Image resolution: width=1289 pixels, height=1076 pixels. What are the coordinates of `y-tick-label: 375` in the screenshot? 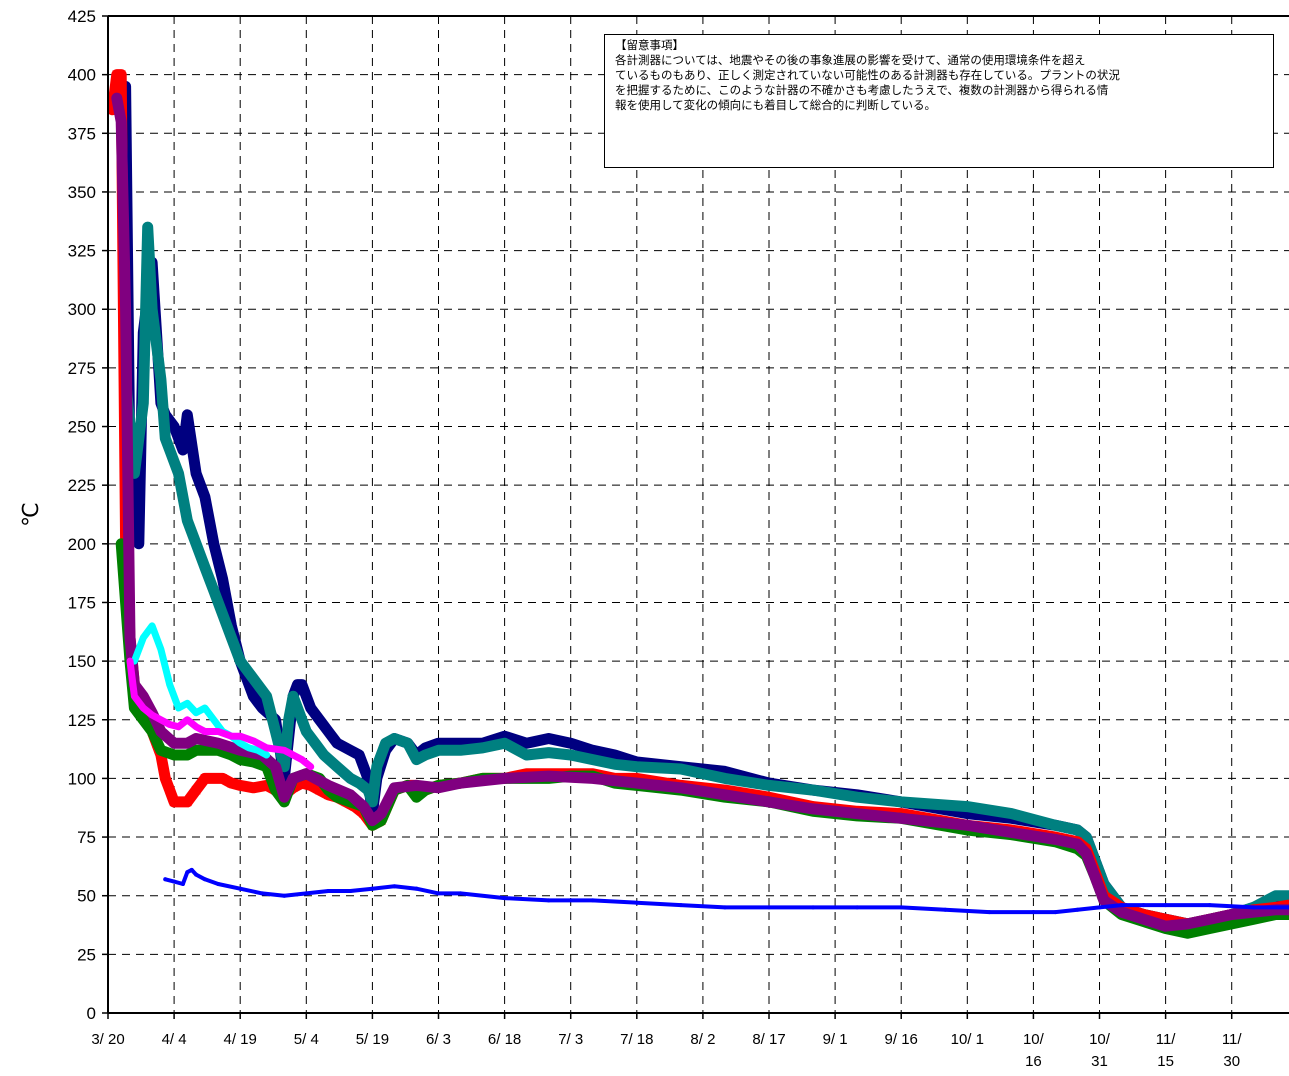 It's located at (82, 133).